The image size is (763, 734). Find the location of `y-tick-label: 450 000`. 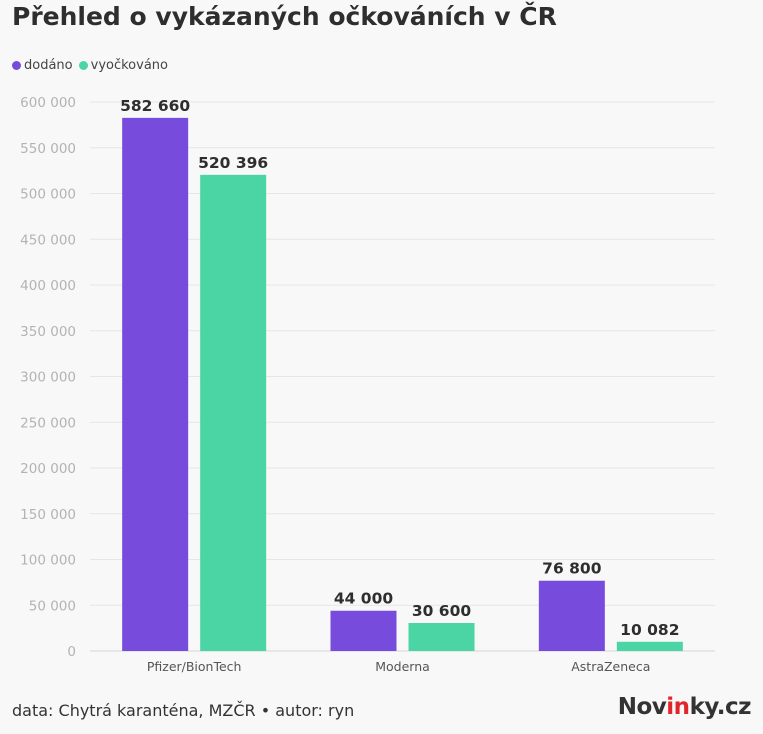

y-tick-label: 450 000 is located at coordinates (48, 240).